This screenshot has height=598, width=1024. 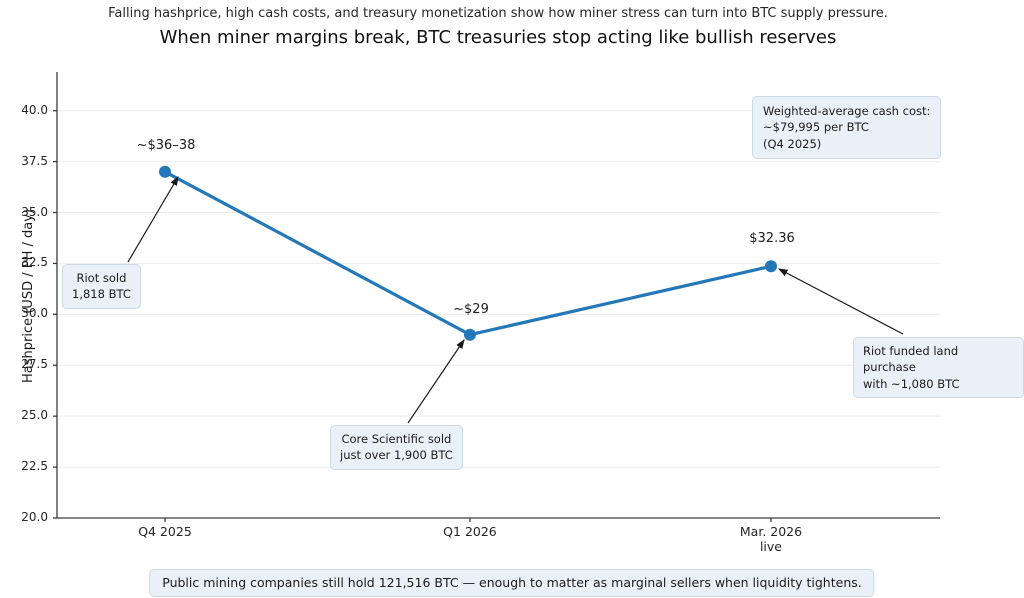 I want to click on y-tick-label: 20.0, so click(x=34, y=517).